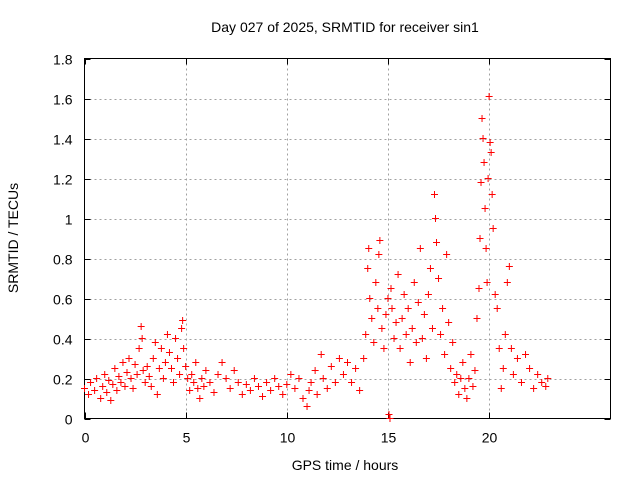 The width and height of the screenshot is (640, 480). Describe the element at coordinates (86, 438) in the screenshot. I see `x-tick-label: 0` at that location.